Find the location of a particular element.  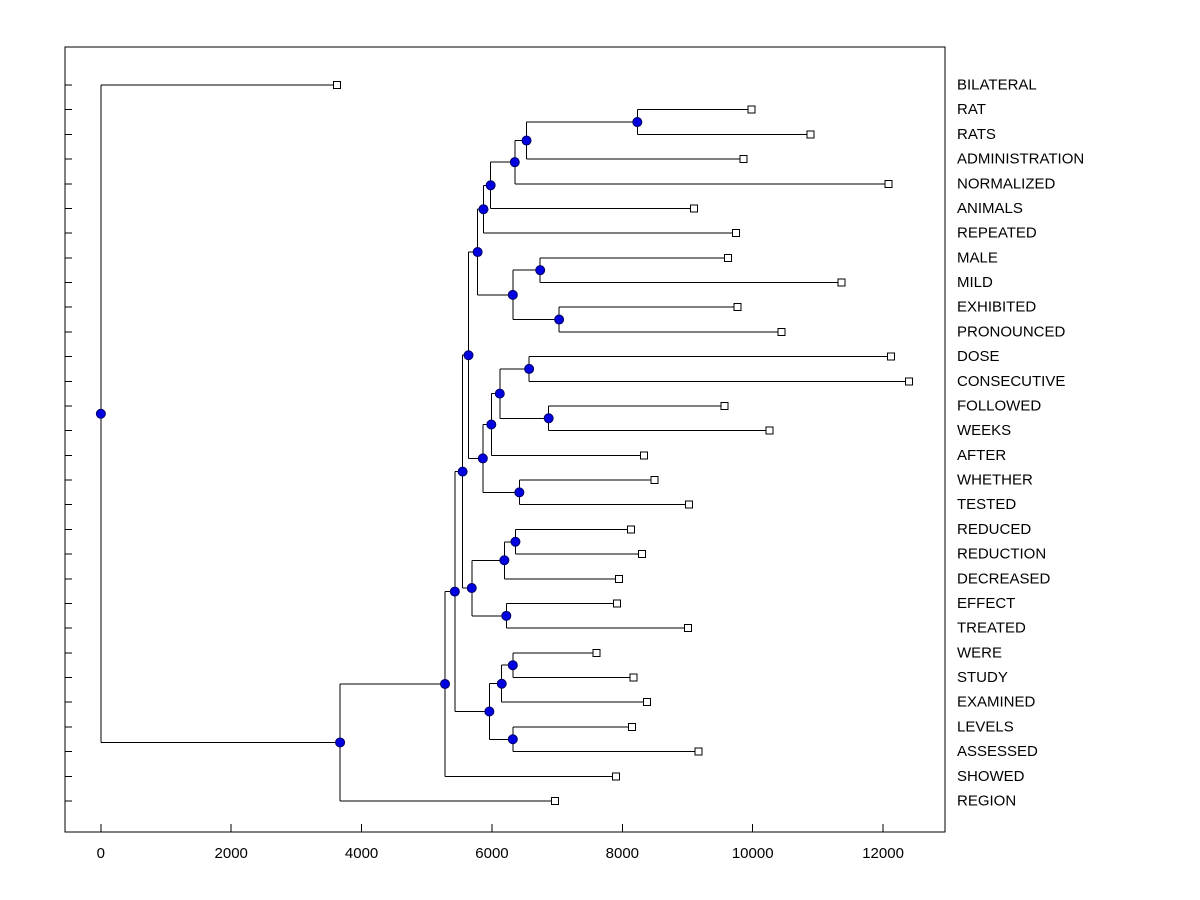

leaf-label: CONSECUTIVE is located at coordinates (1011, 381).